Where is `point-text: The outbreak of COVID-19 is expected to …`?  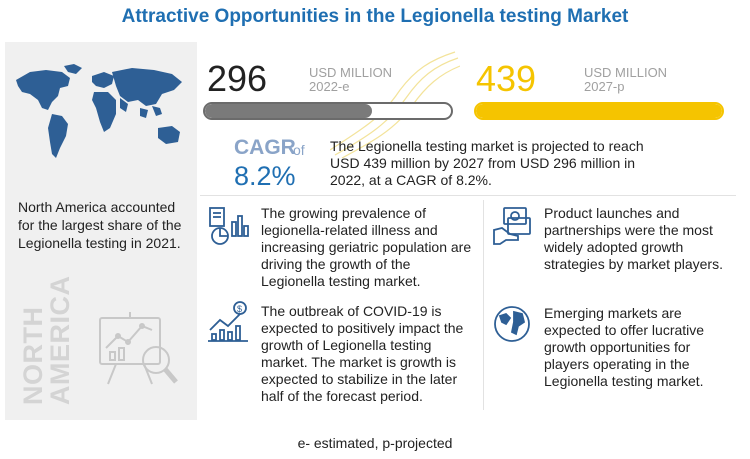 point-text: The outbreak of COVID-19 is expected to … is located at coordinates (362, 353).